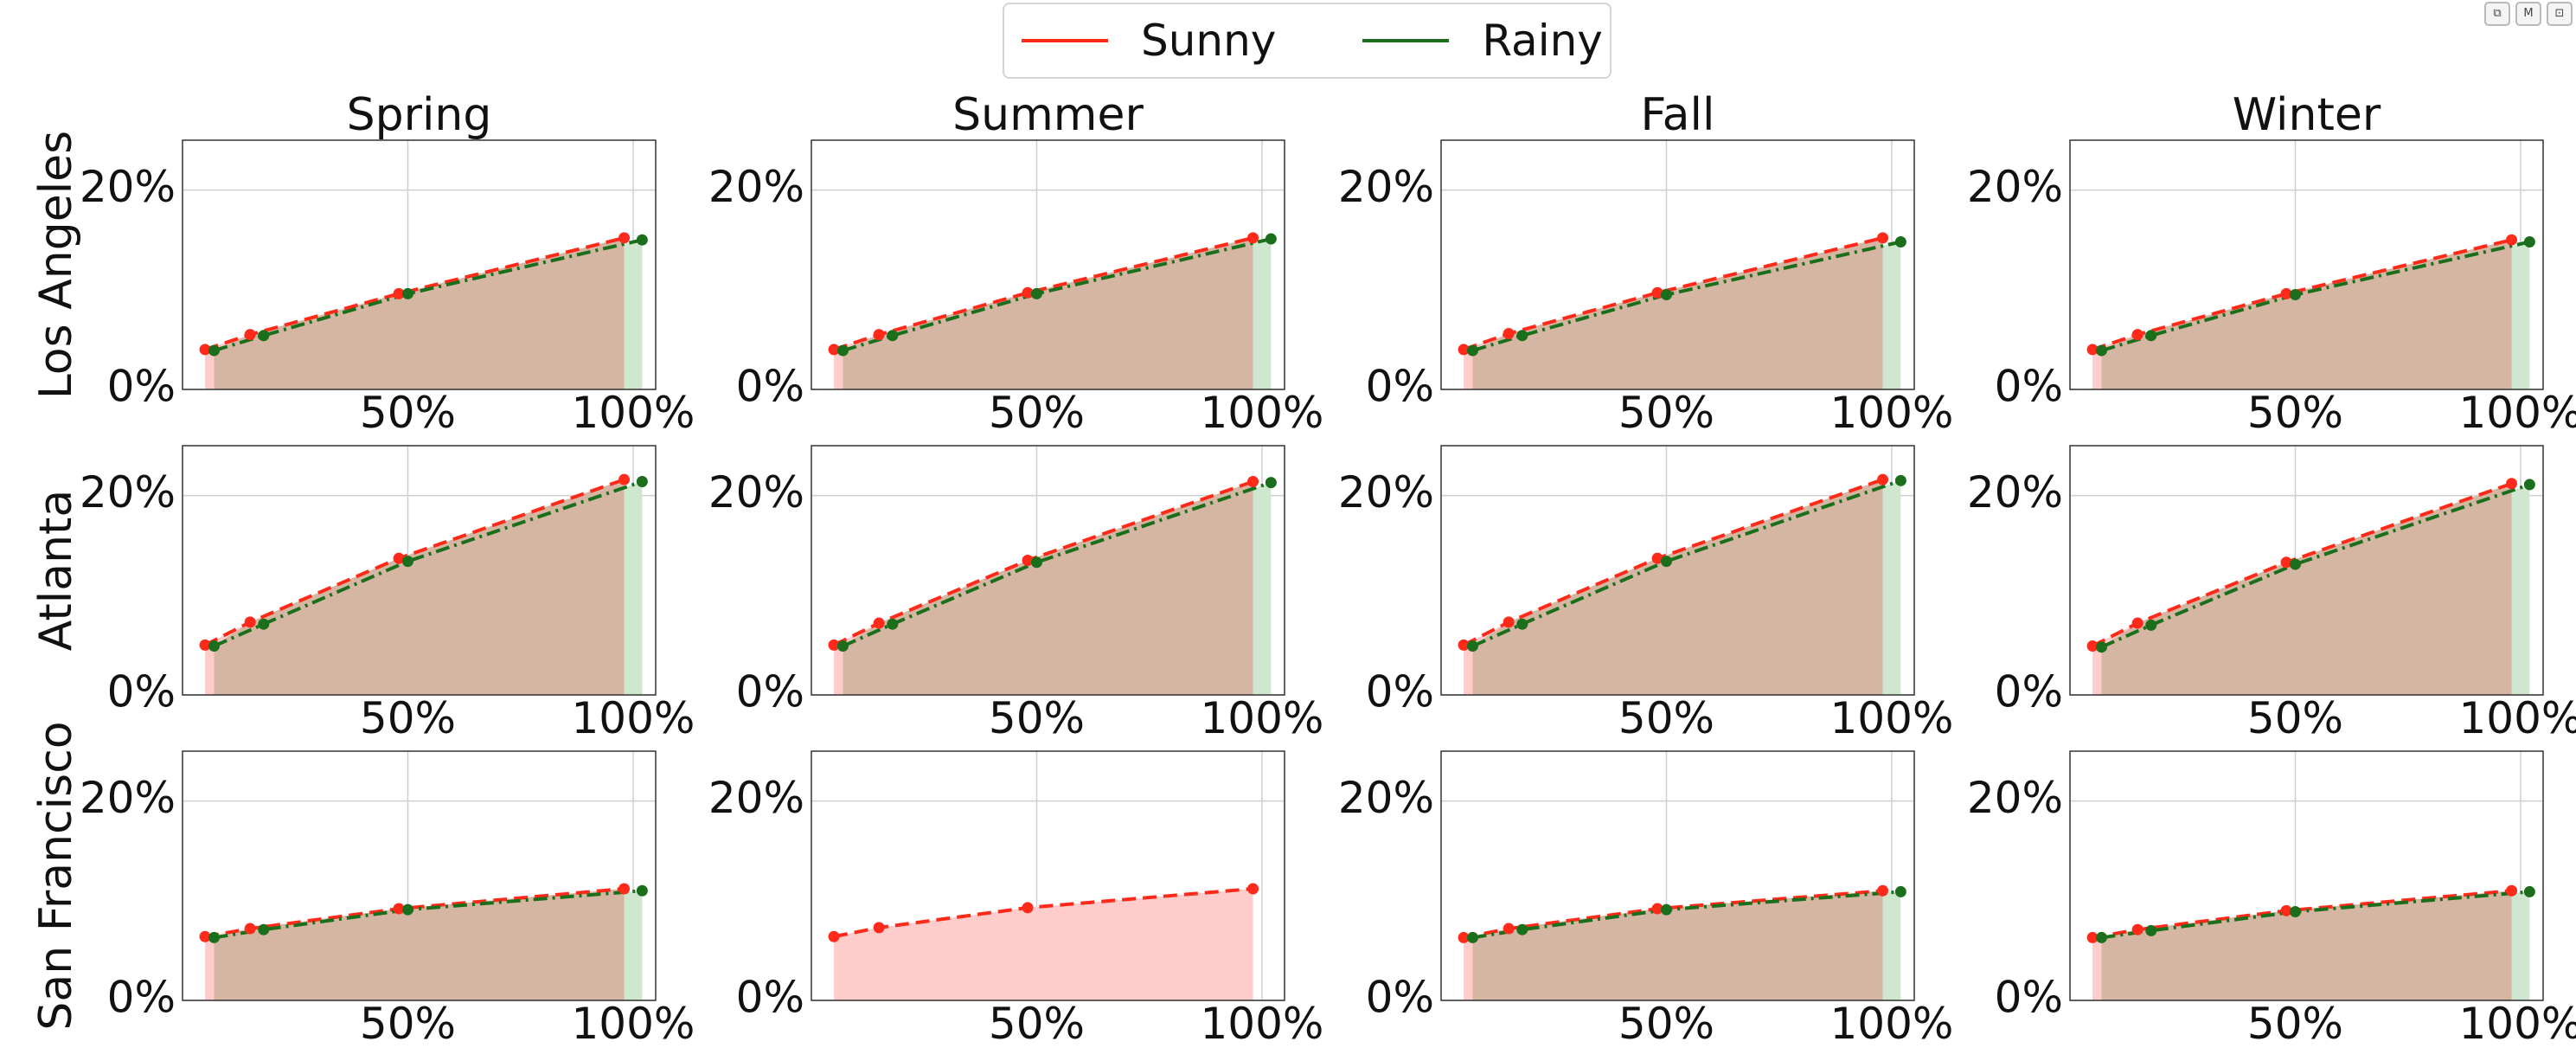 The image size is (2576, 1048). Describe the element at coordinates (2528, 14) in the screenshot. I see `markdown-icon: M` at that location.